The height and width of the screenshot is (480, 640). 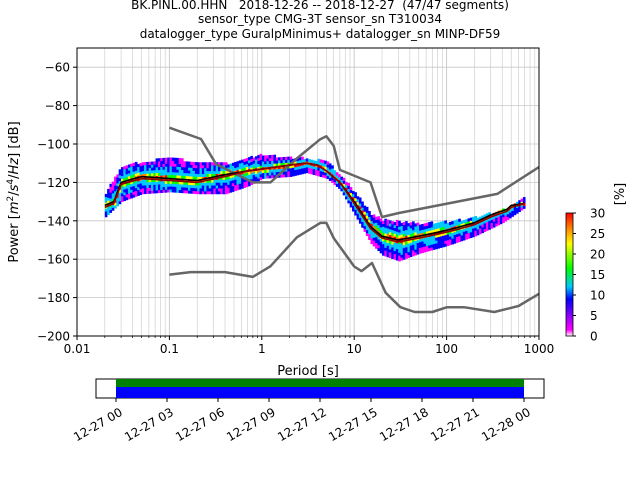 I want to click on x-tick-label: 10, so click(x=354, y=349).